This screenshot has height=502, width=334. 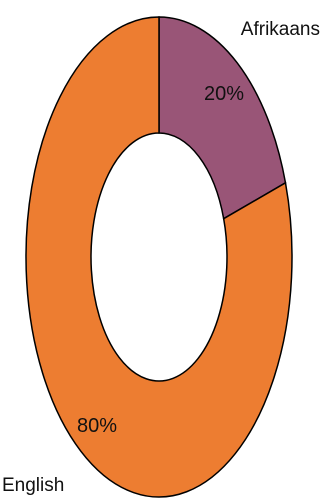 What do you see at coordinates (97, 426) in the screenshot?
I see `data-label-english: 80%` at bounding box center [97, 426].